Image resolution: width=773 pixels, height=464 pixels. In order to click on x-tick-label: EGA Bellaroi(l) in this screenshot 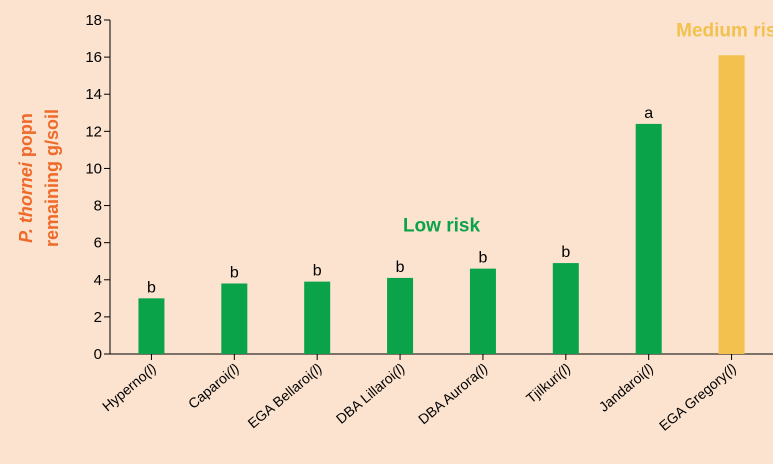, I will do `click(284, 395)`.